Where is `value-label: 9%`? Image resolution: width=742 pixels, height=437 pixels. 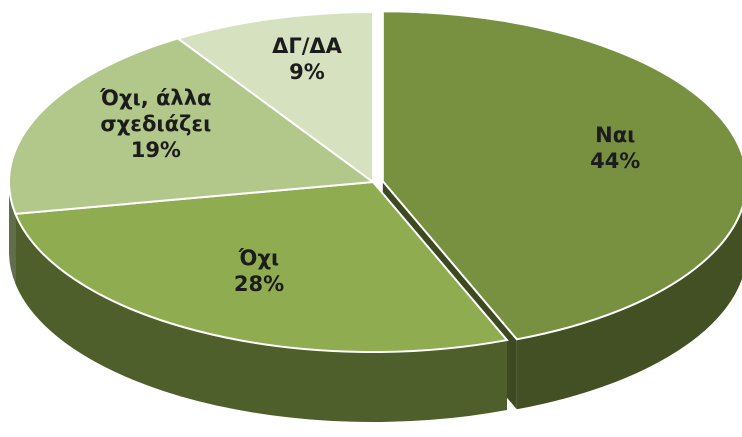 value-label: 9% is located at coordinates (307, 71).